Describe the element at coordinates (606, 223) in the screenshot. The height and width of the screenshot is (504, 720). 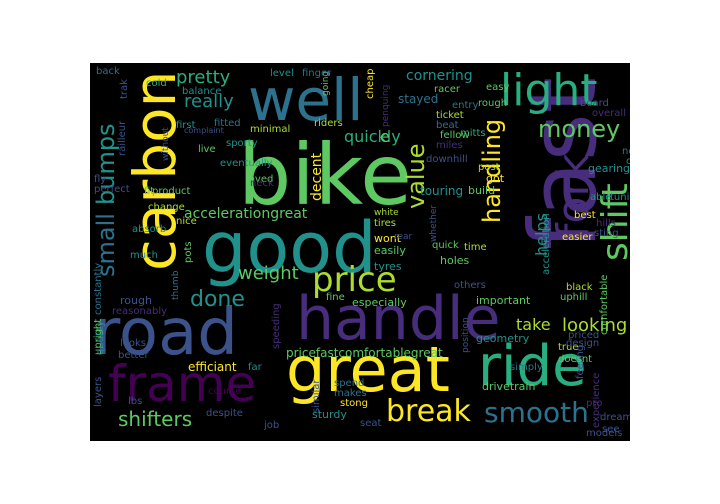
I see `word: hills` at that location.